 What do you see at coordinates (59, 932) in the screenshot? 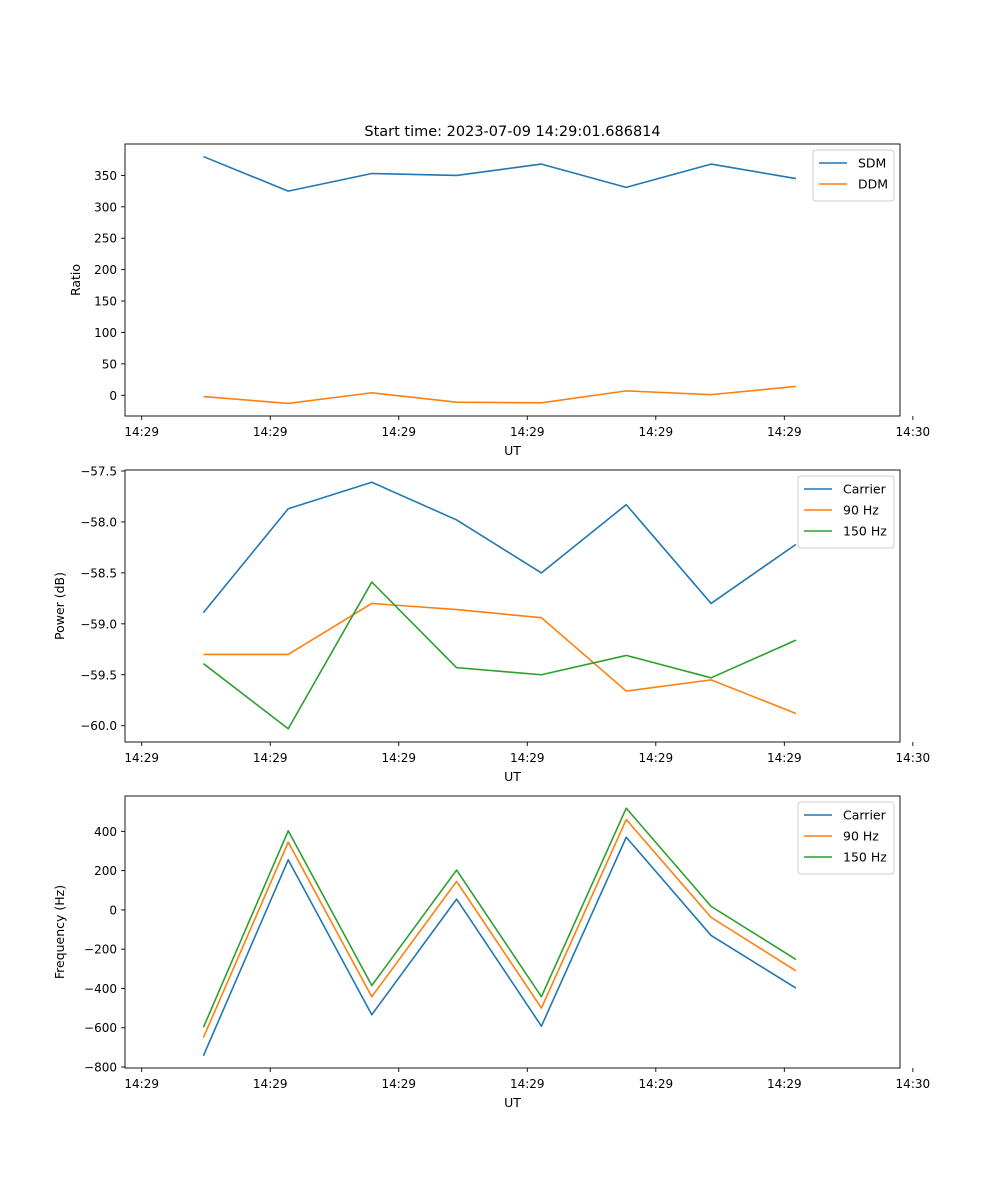
I see `y-axis-label: Frequency (Hz)` at bounding box center [59, 932].